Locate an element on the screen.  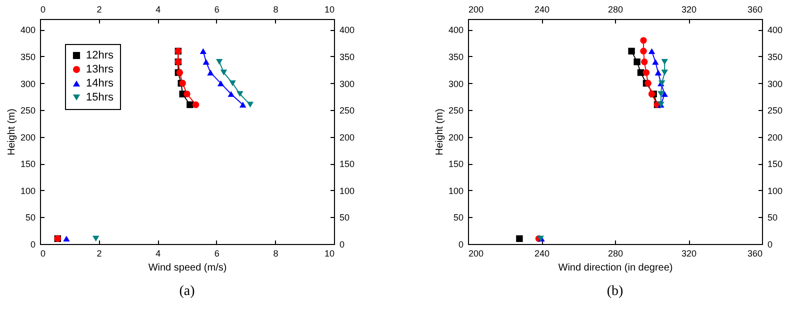
legend-label: 13hrs is located at coordinates (100, 70).